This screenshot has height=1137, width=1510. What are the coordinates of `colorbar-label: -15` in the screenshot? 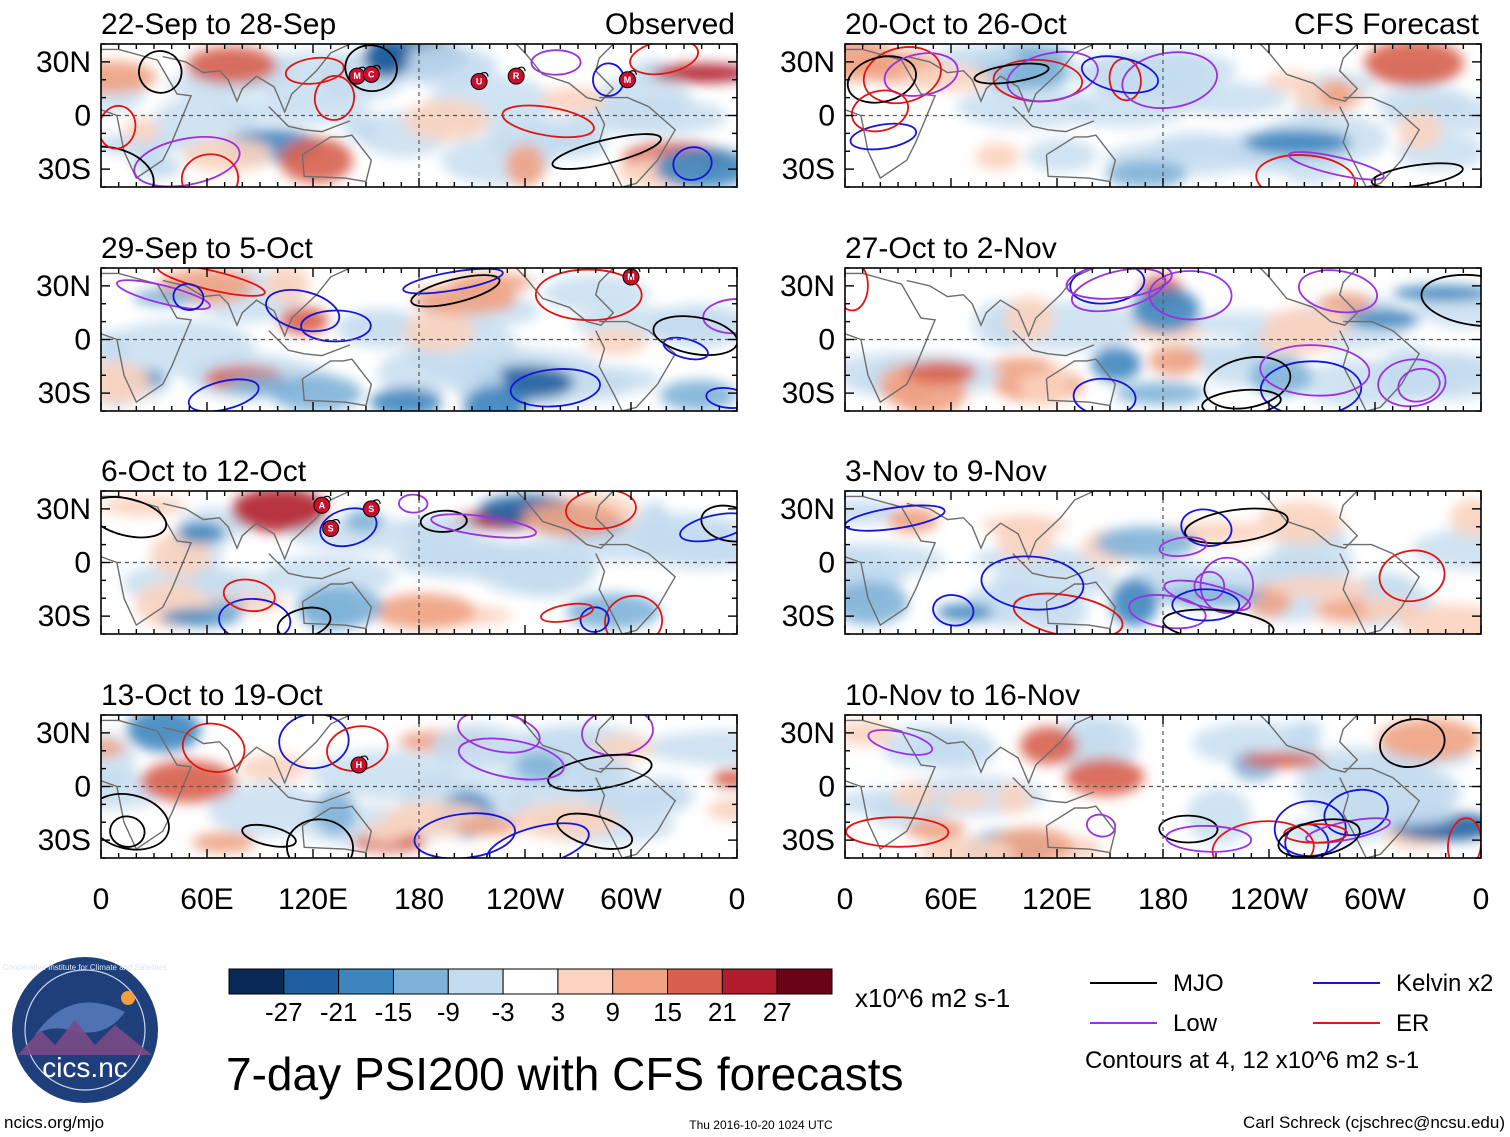 It's located at (394, 1012).